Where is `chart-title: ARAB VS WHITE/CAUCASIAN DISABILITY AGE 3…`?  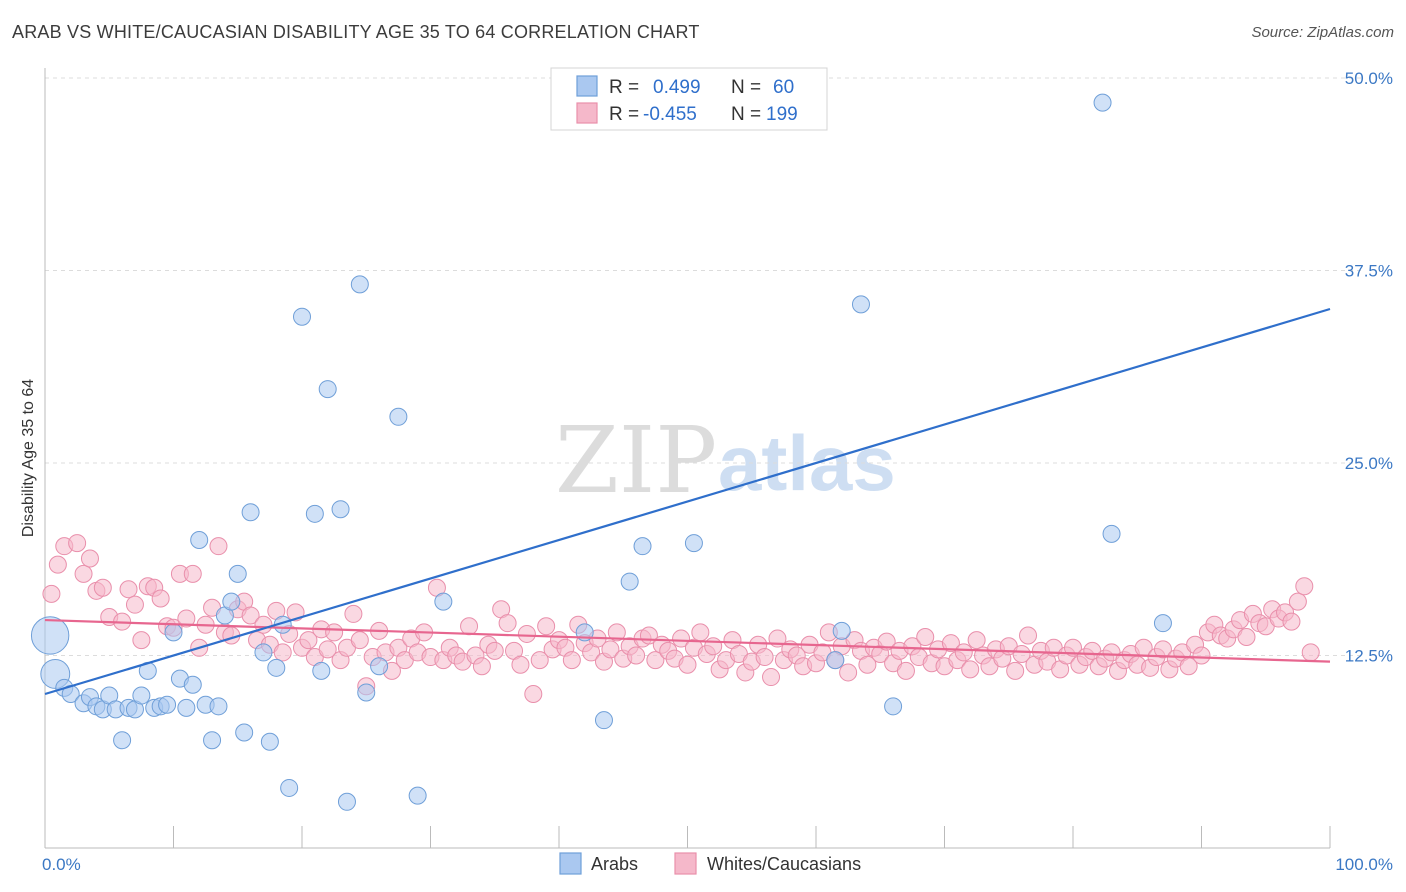 chart-title: ARAB VS WHITE/CAUCASIAN DISABILITY AGE 3… is located at coordinates (356, 32).